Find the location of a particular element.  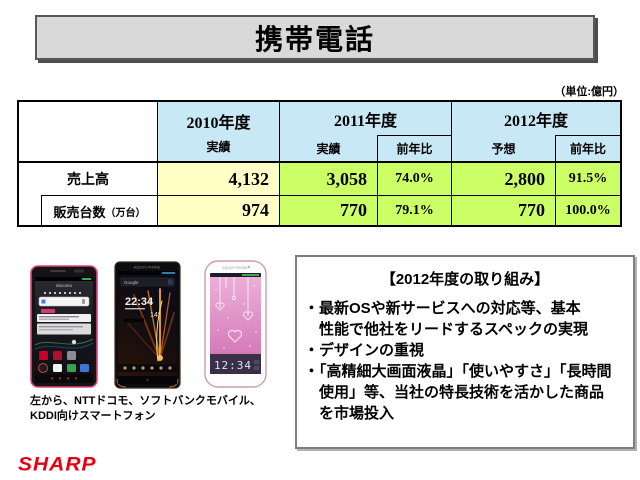

col-header-2012: 2012年度 is located at coordinates (536, 118).